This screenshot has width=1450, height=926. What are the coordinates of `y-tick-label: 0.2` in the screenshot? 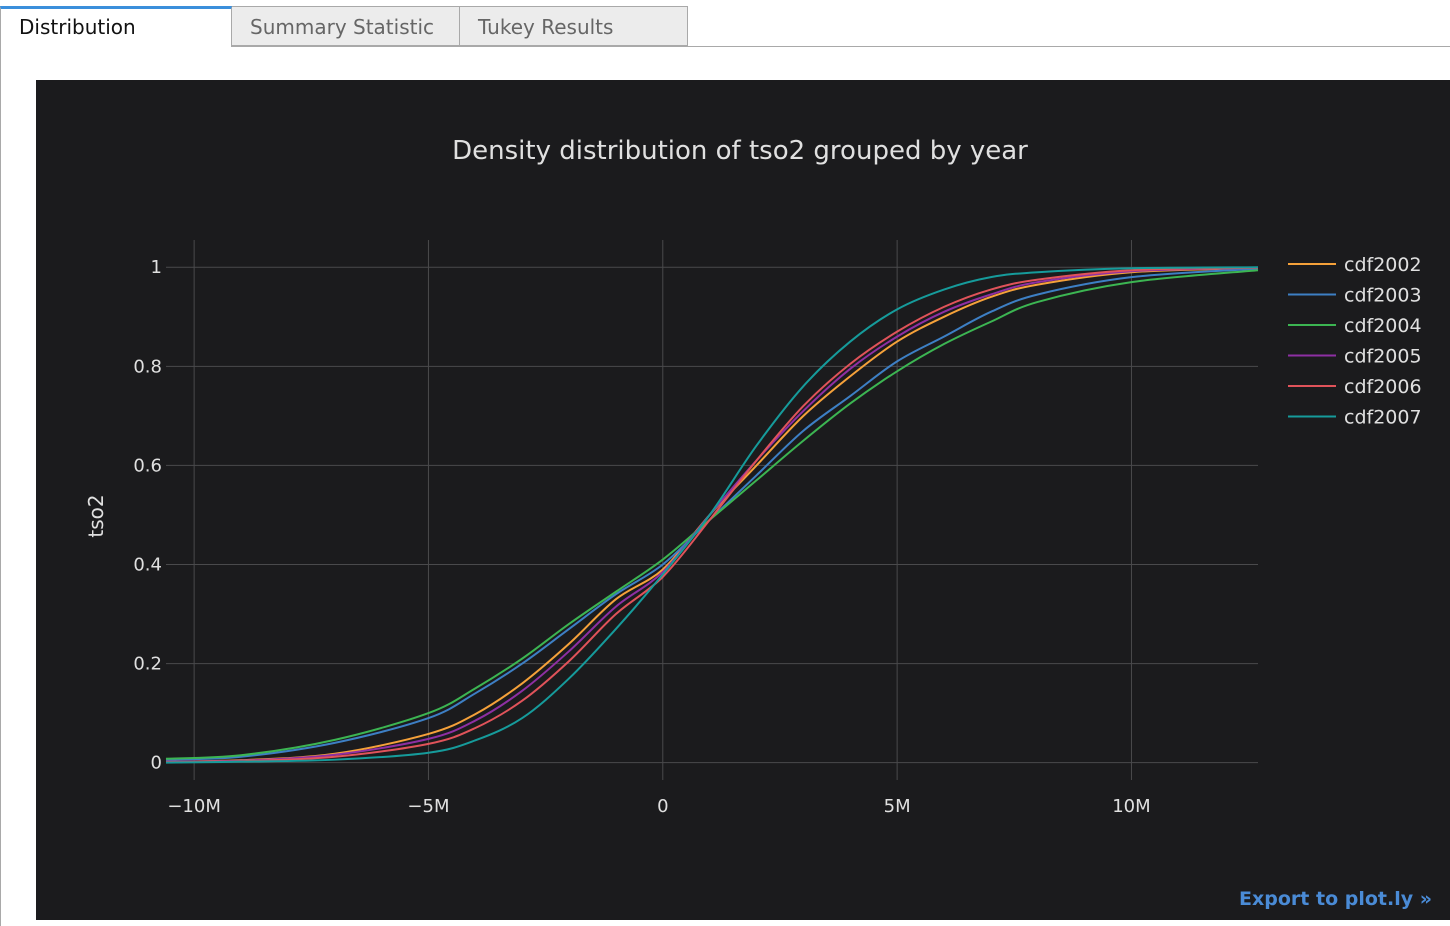 It's located at (147, 664).